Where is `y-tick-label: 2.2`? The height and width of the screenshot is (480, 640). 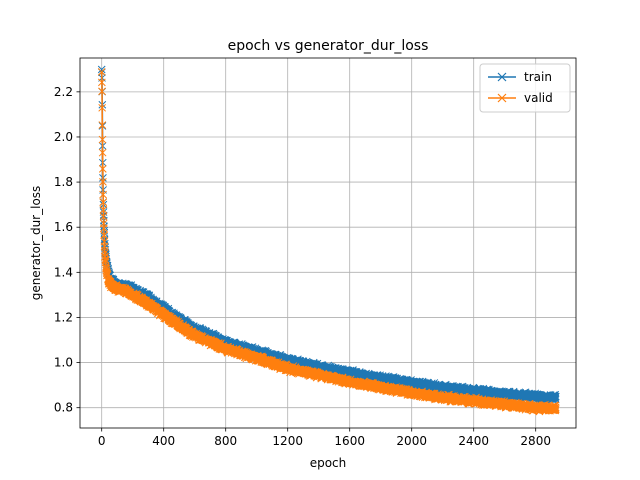
y-tick-label: 2.2 is located at coordinates (63, 92).